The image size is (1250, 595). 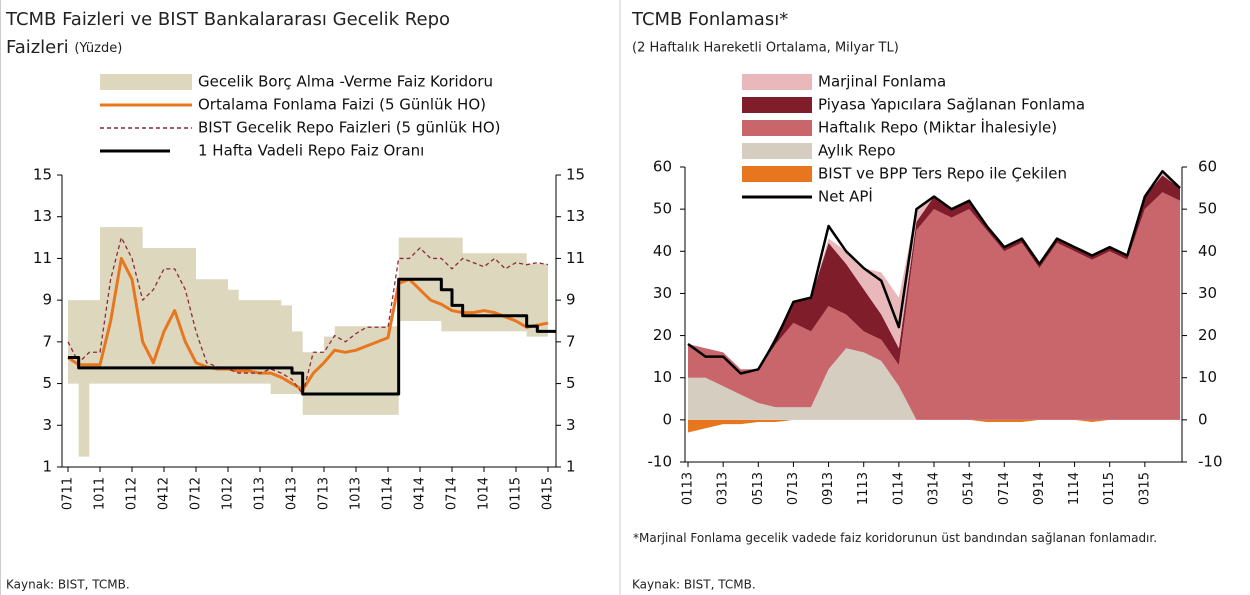 I want to click on x-tick-label: 0313, so click(x=723, y=488).